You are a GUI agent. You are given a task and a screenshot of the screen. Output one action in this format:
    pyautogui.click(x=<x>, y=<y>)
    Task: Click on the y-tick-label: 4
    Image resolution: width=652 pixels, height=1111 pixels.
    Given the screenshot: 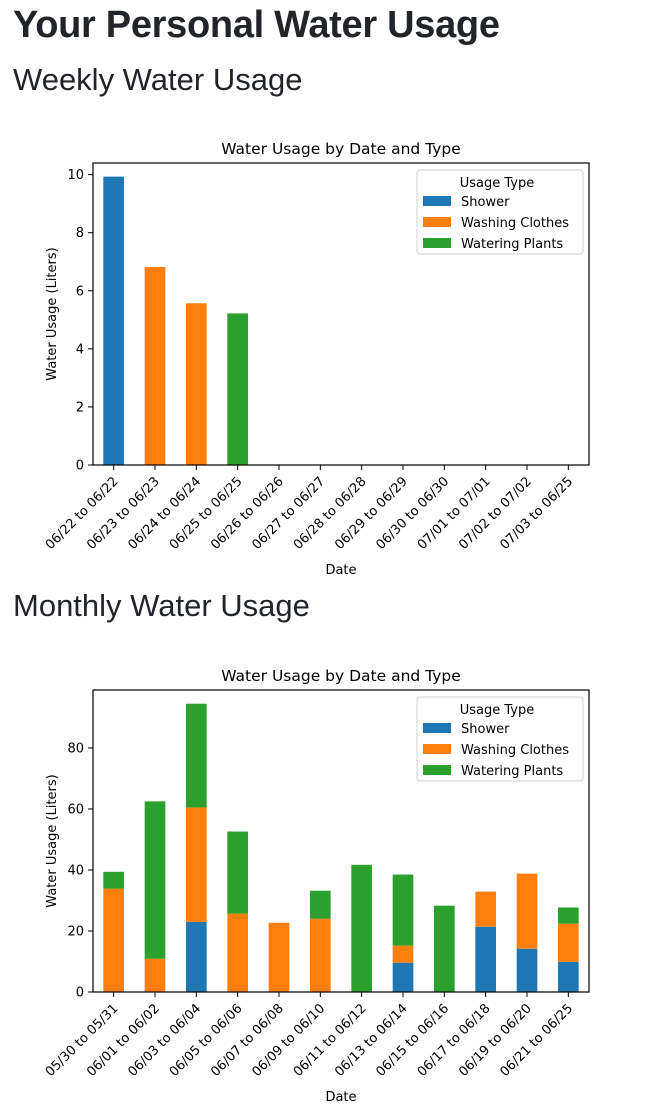 What is the action you would take?
    pyautogui.click(x=80, y=349)
    